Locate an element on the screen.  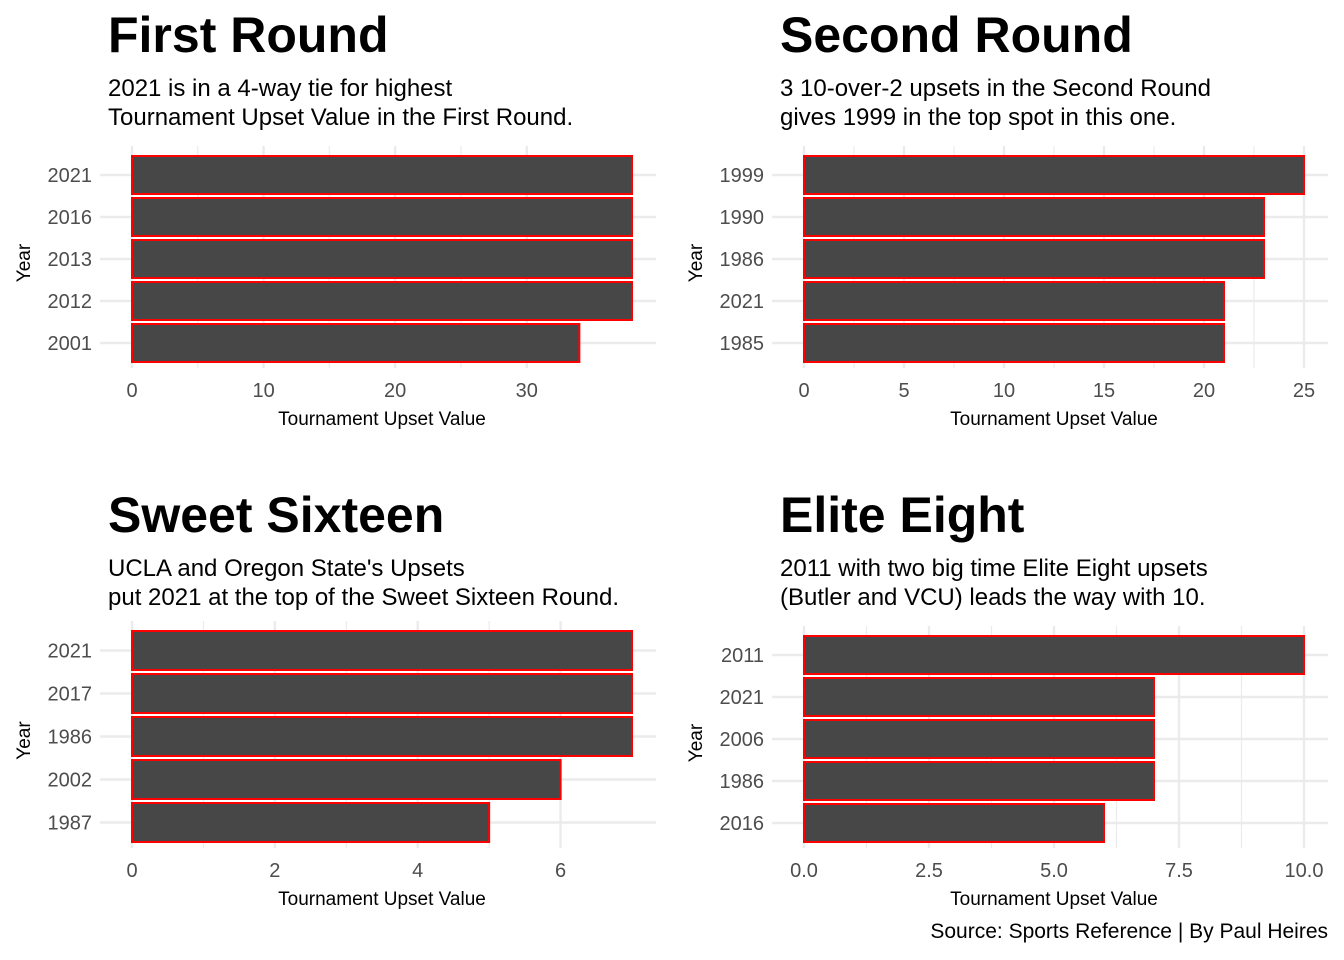
y-tick-label: 1990 is located at coordinates (742, 218).